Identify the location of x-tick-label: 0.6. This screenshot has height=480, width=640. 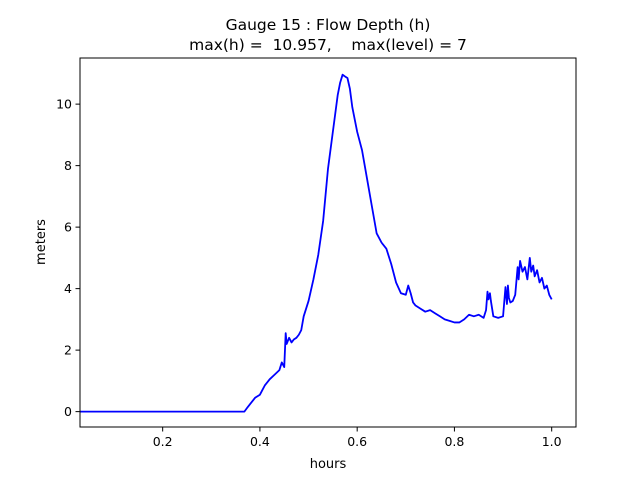
(357, 441).